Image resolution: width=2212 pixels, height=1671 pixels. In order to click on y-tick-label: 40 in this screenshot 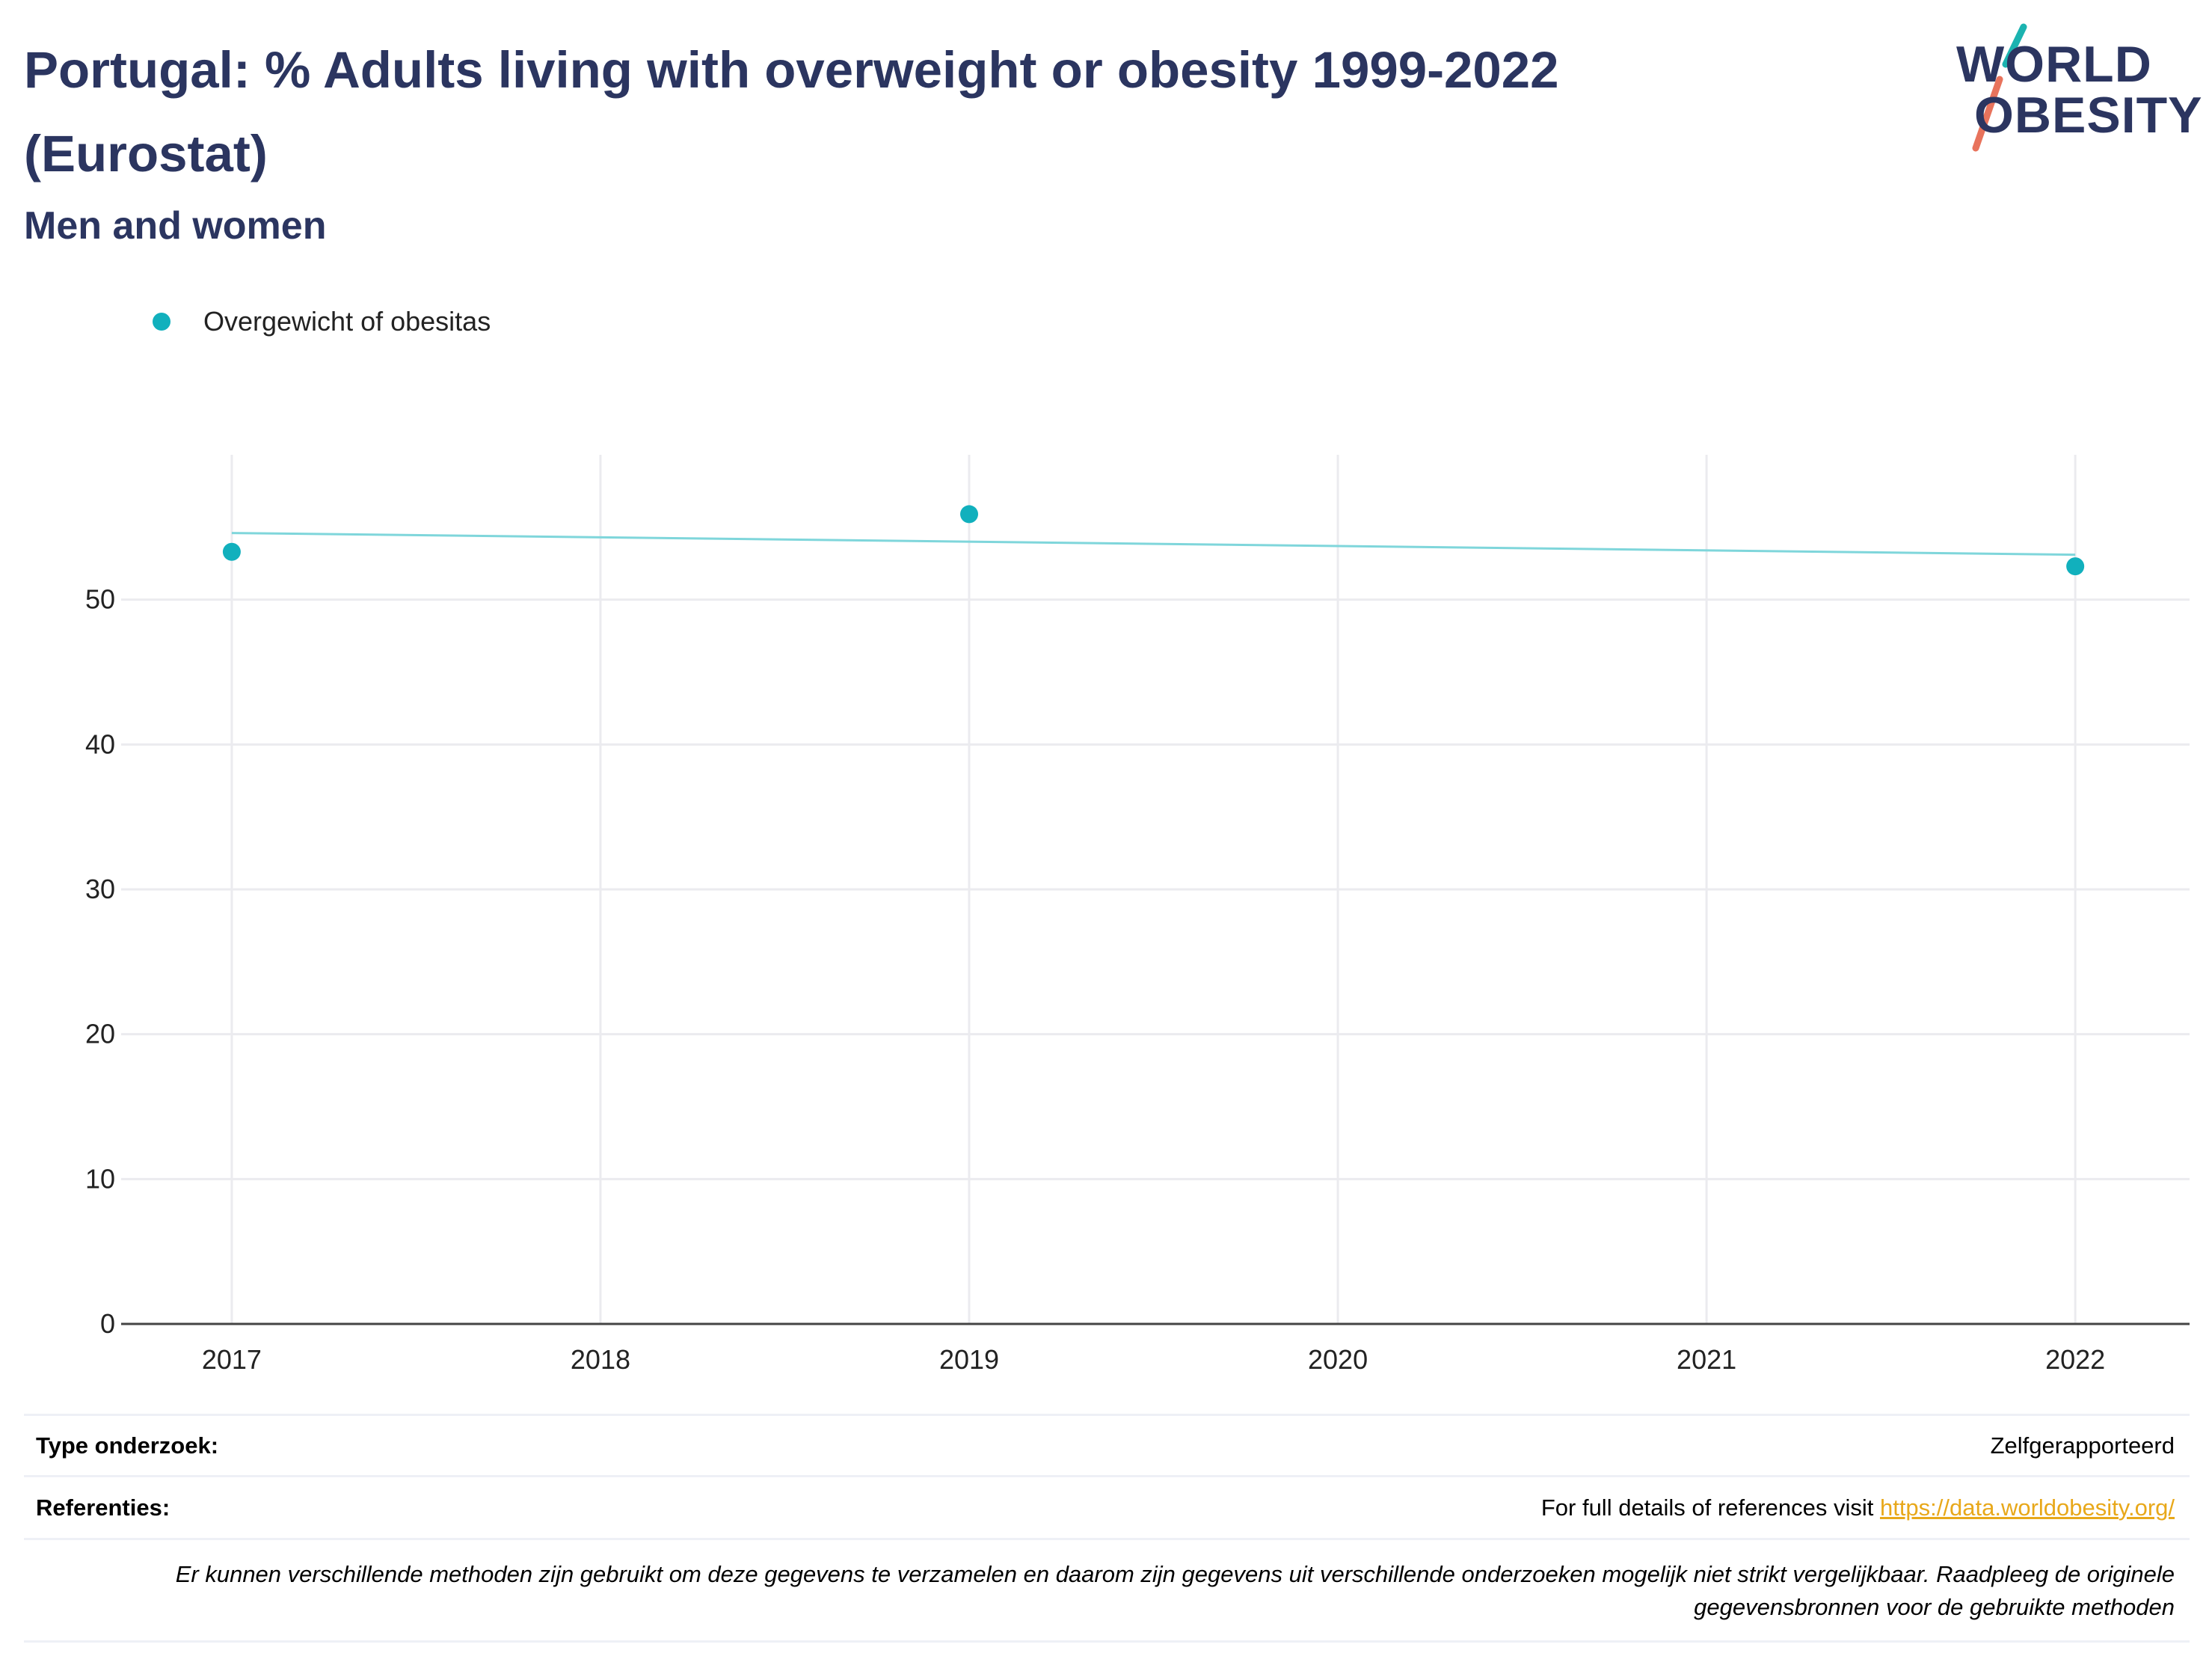, I will do `click(100, 744)`.